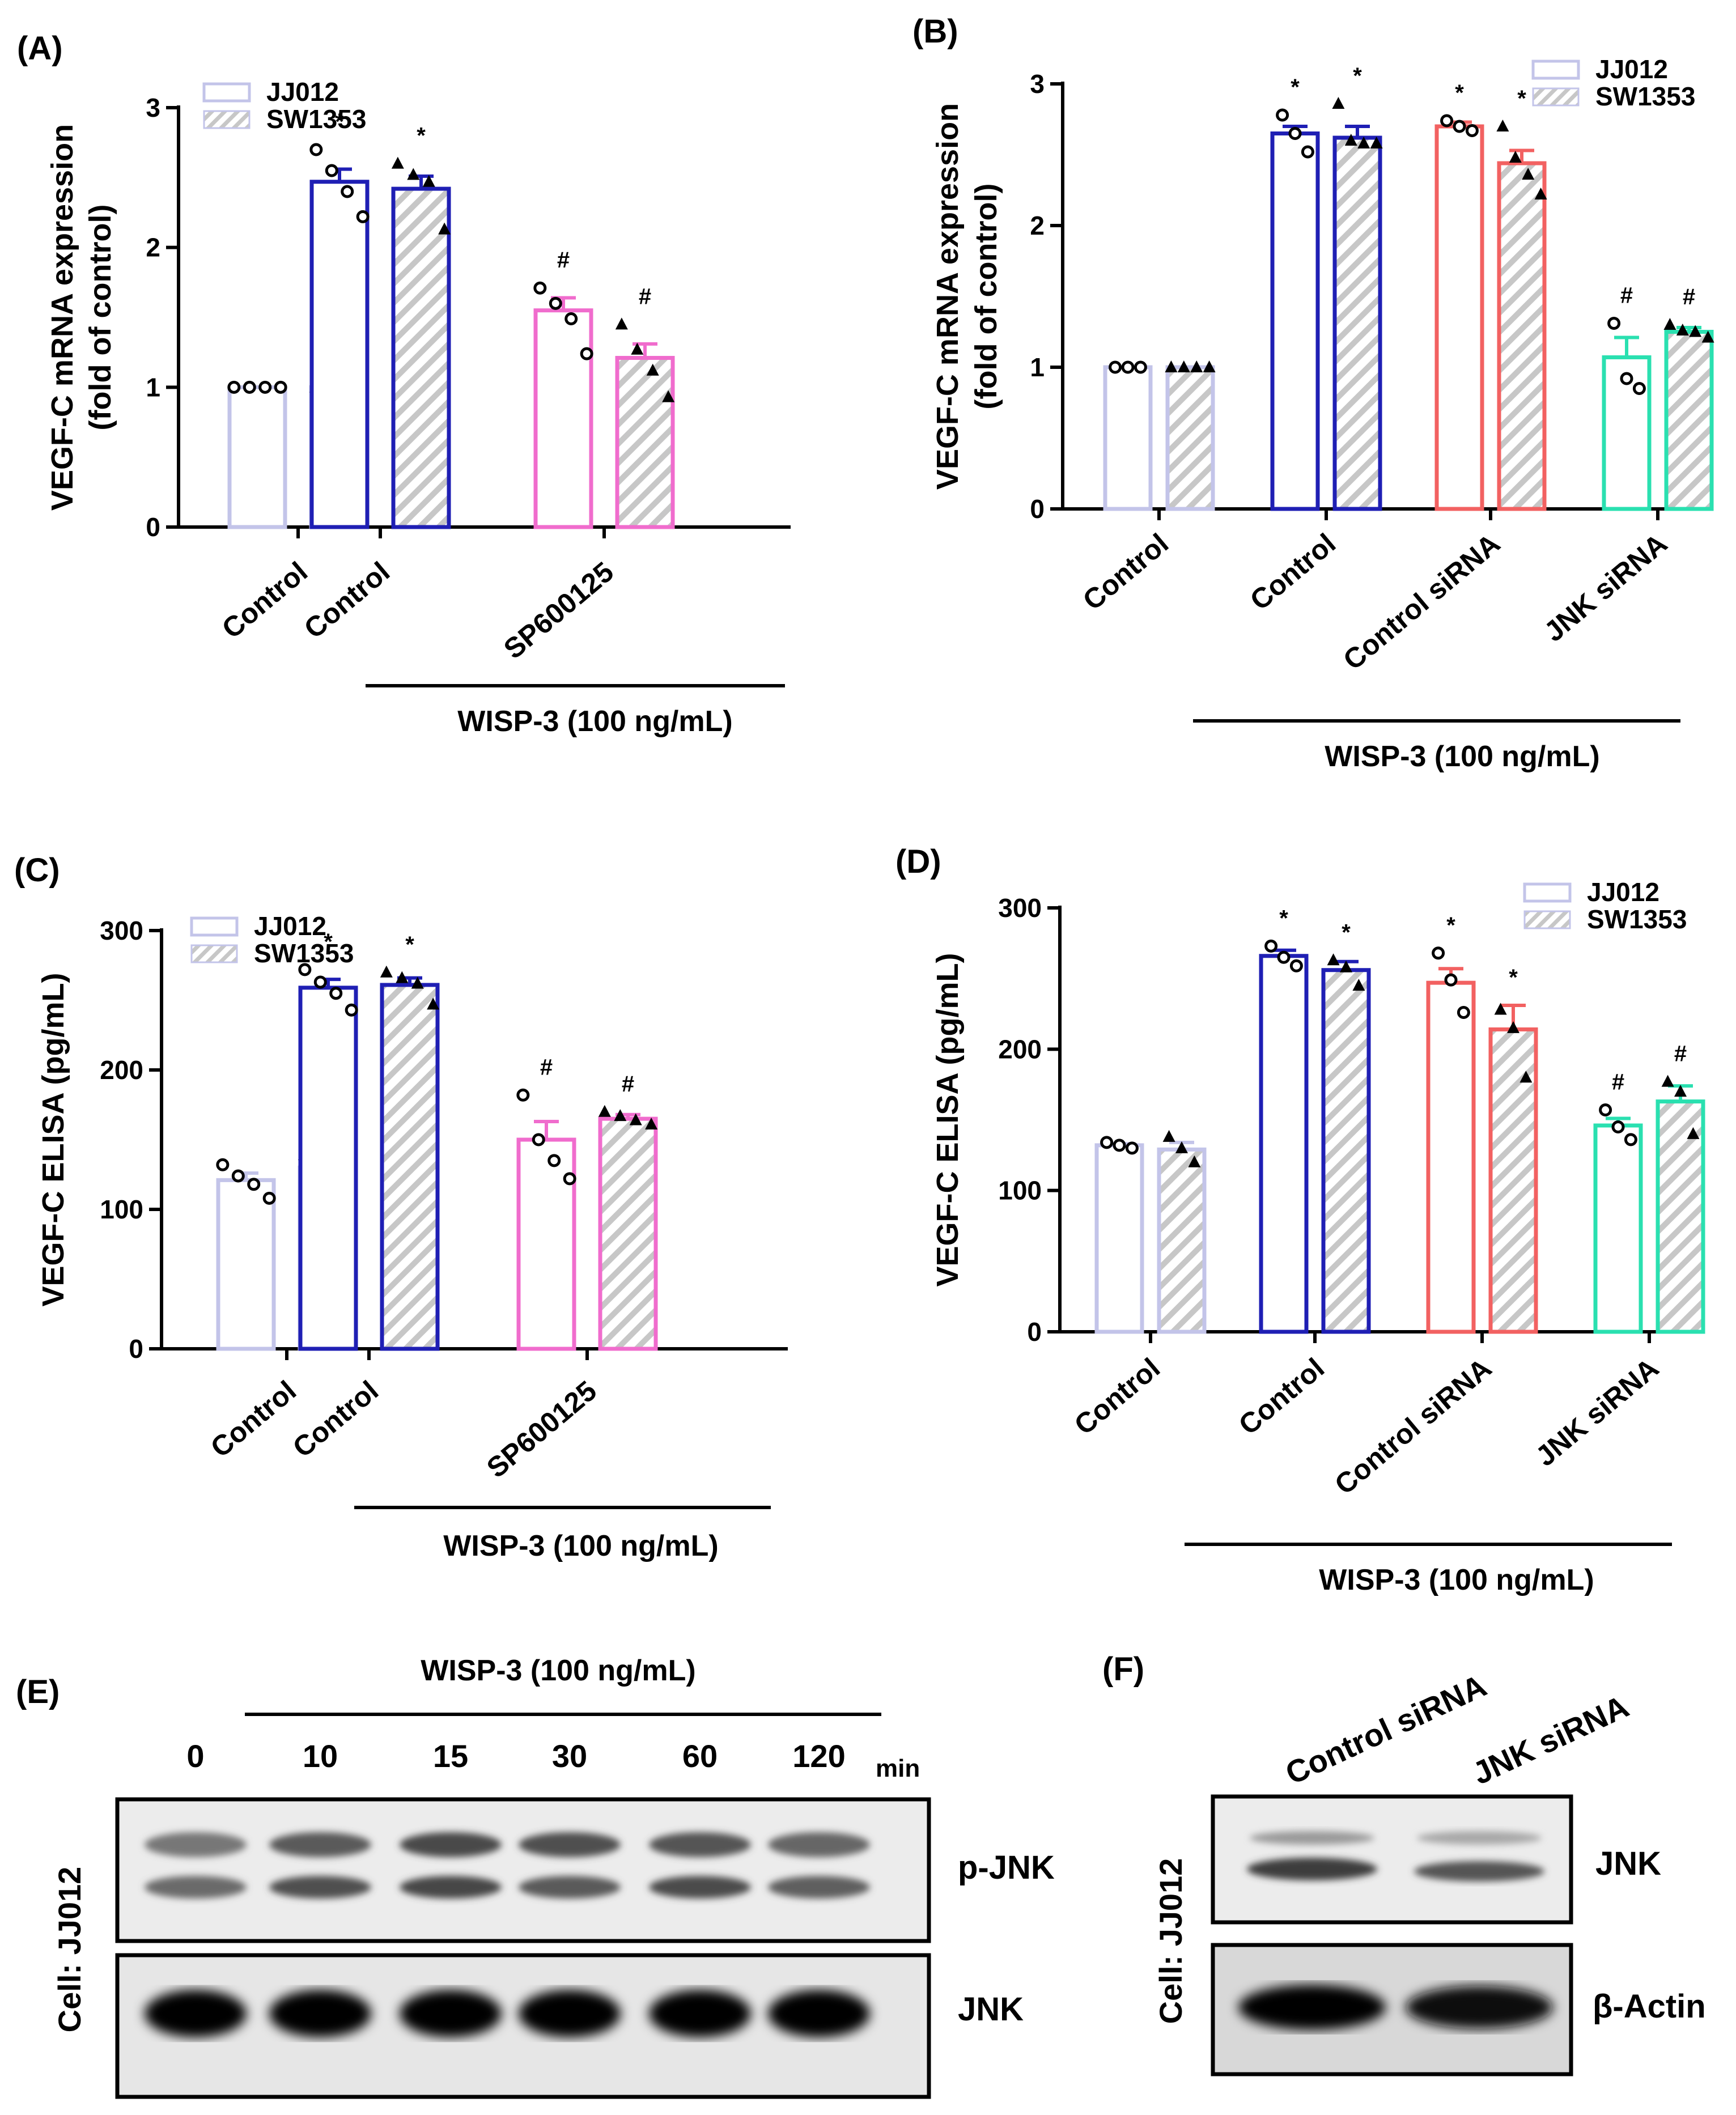 The height and width of the screenshot is (2115, 1736). What do you see at coordinates (1037, 509) in the screenshot?
I see `y-tick-label: 0` at bounding box center [1037, 509].